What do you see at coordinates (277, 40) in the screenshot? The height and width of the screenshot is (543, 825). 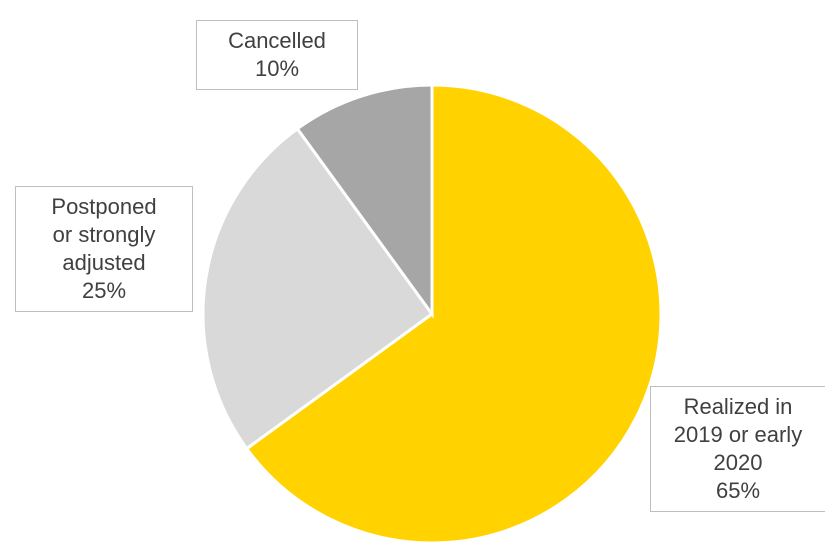 I see `category-label: Cancelled` at bounding box center [277, 40].